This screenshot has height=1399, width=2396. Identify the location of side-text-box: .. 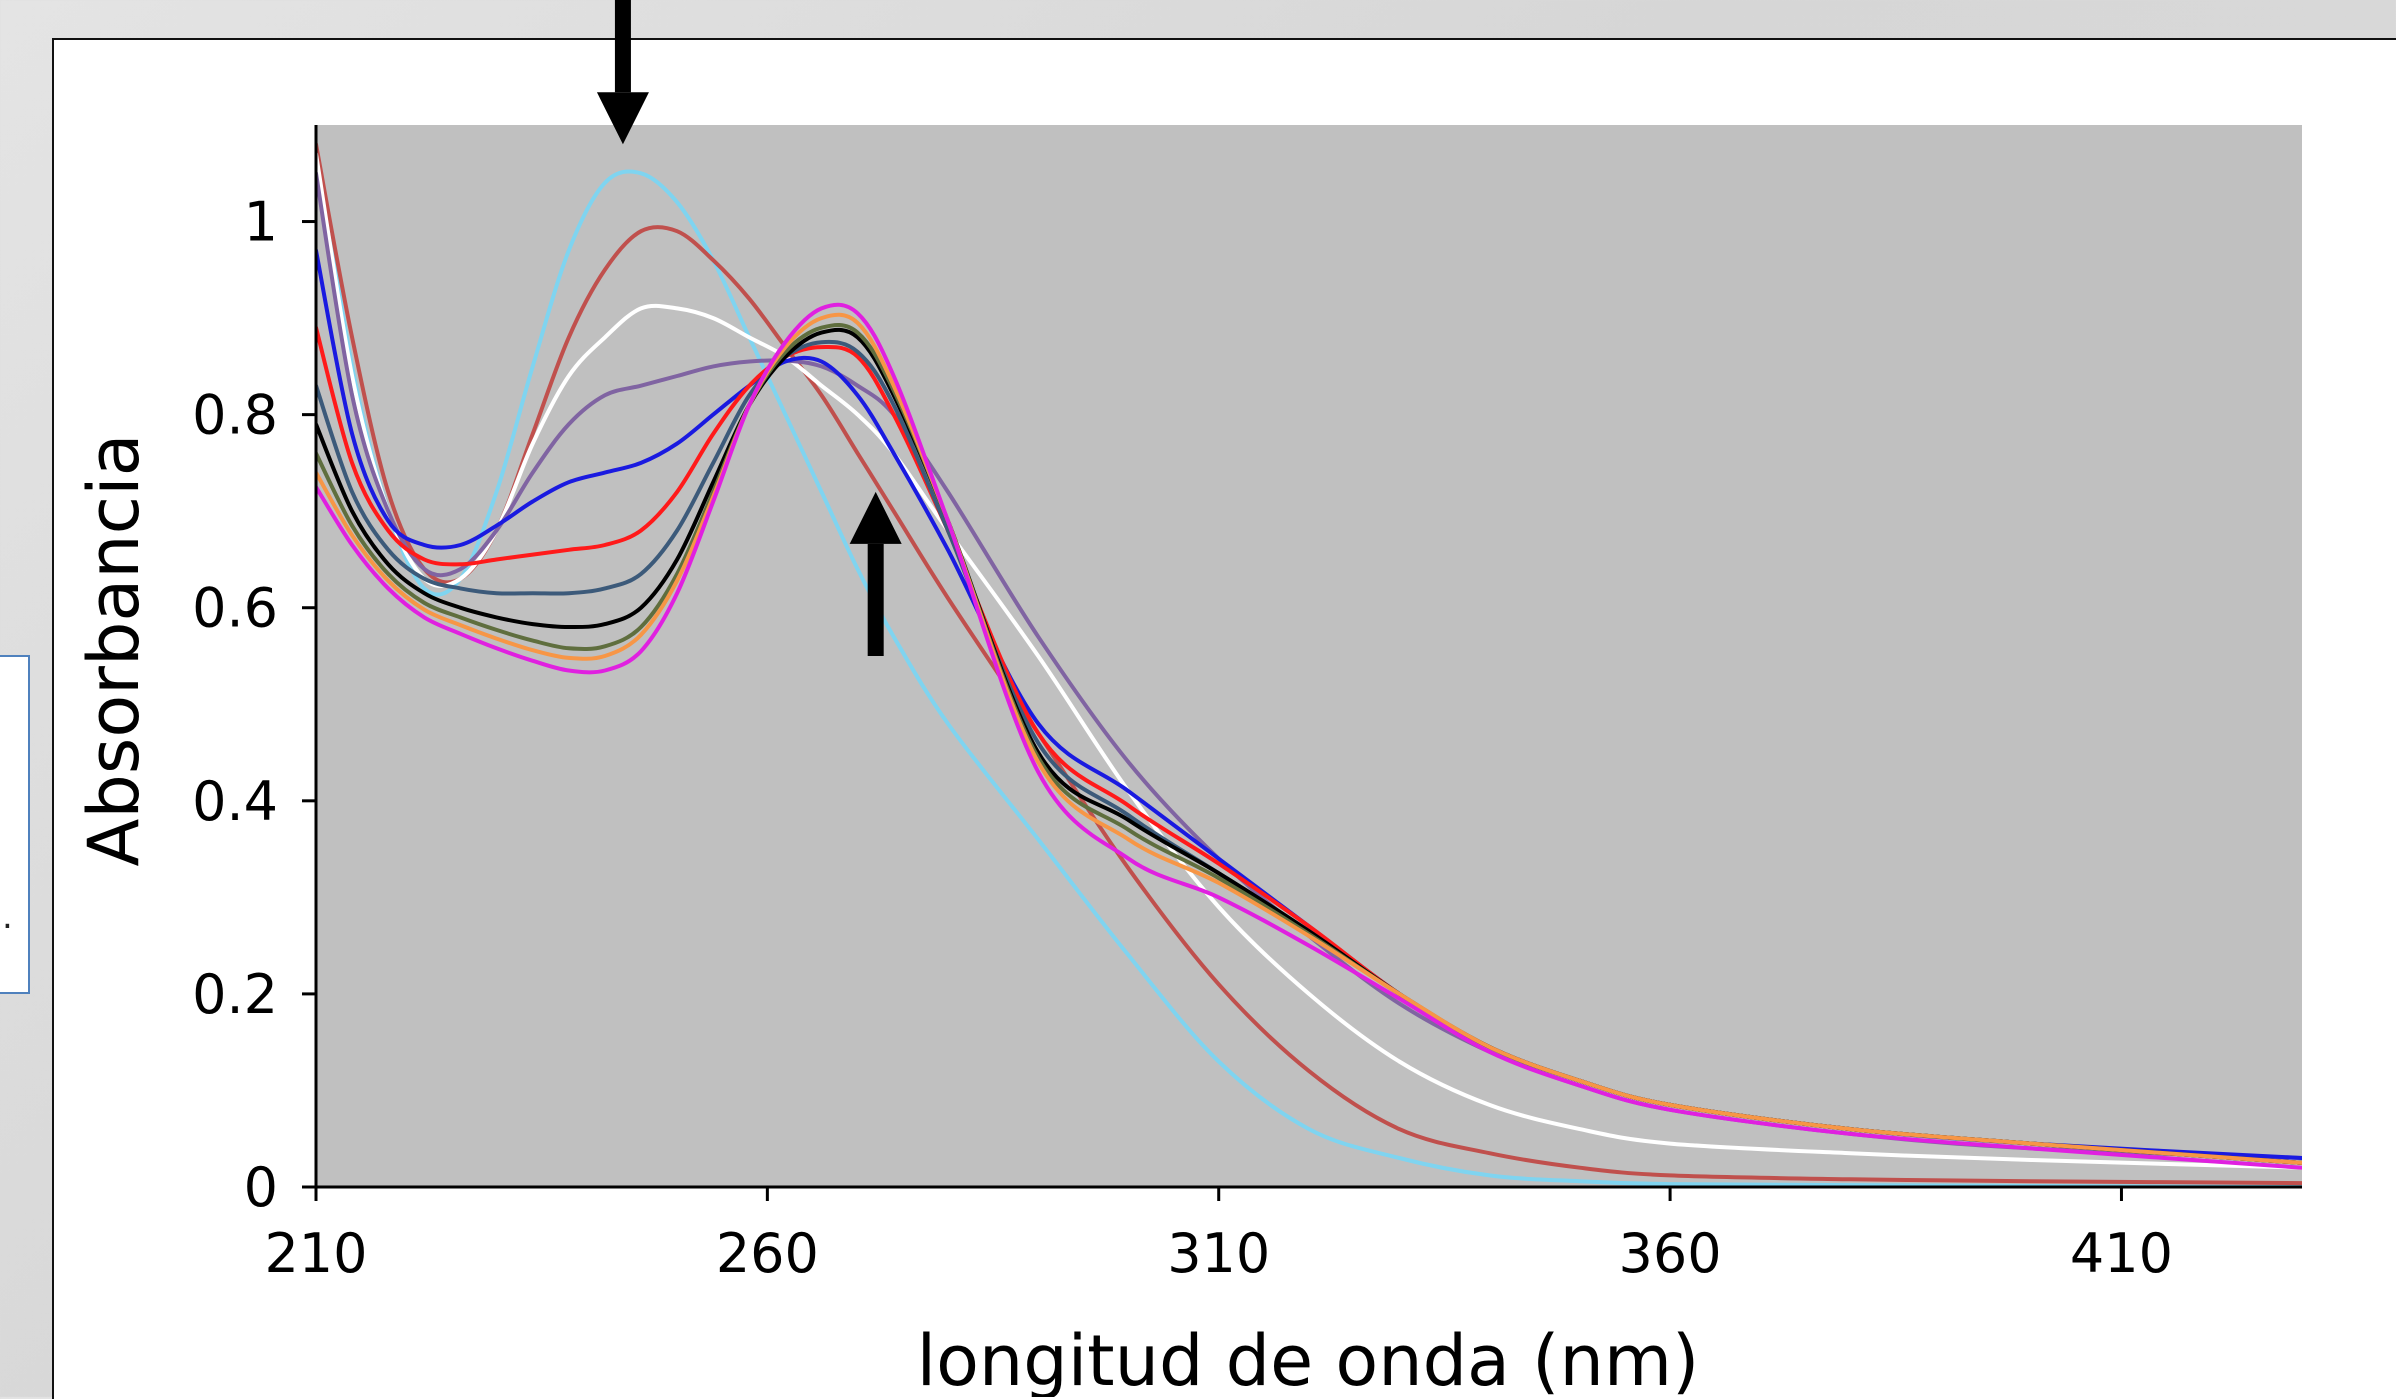
(15, 824).